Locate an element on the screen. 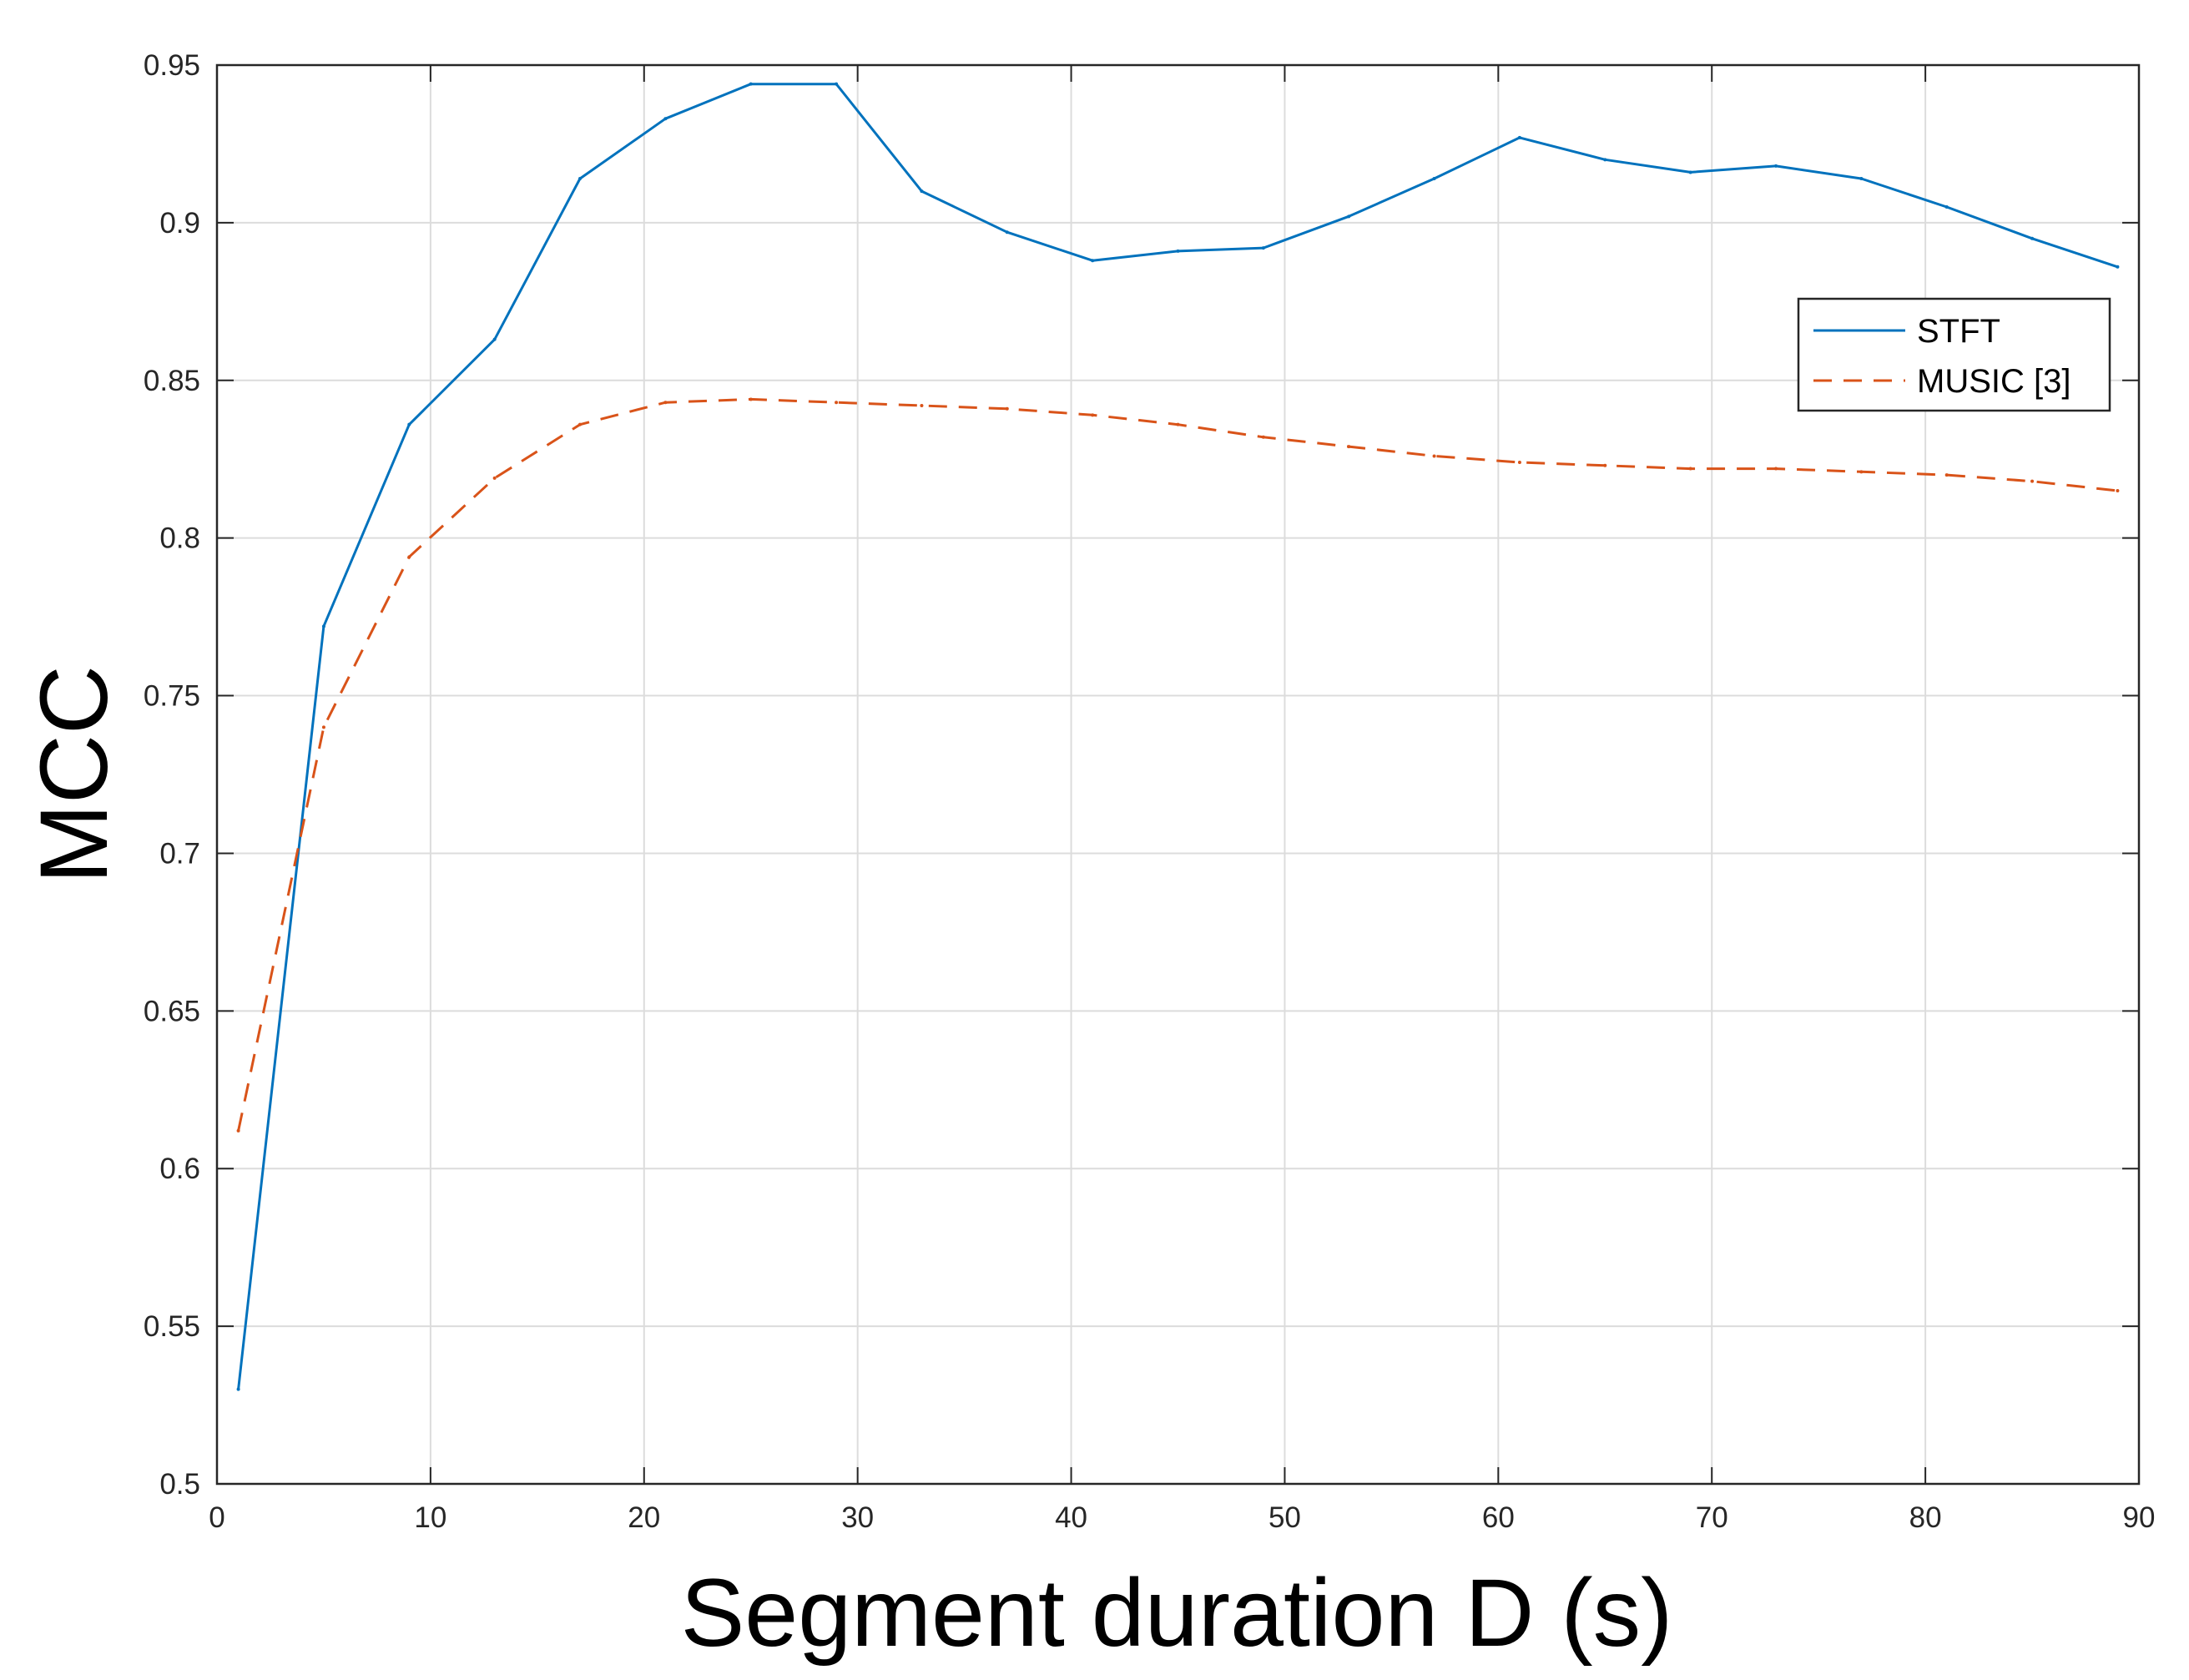 The height and width of the screenshot is (1680, 2189). x-tick-label: 10 is located at coordinates (430, 1517).